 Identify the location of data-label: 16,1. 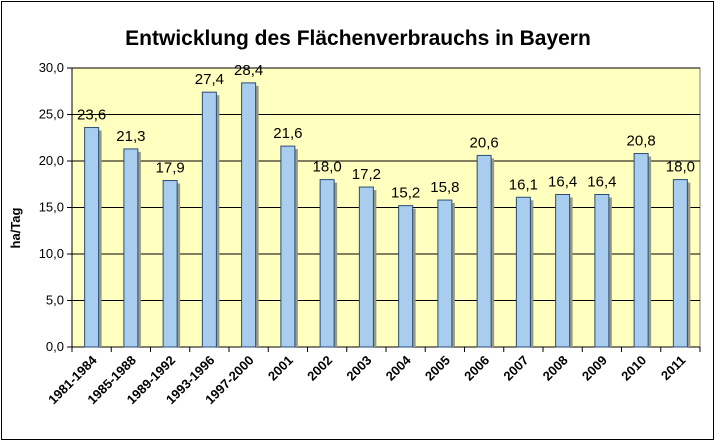
(523, 184).